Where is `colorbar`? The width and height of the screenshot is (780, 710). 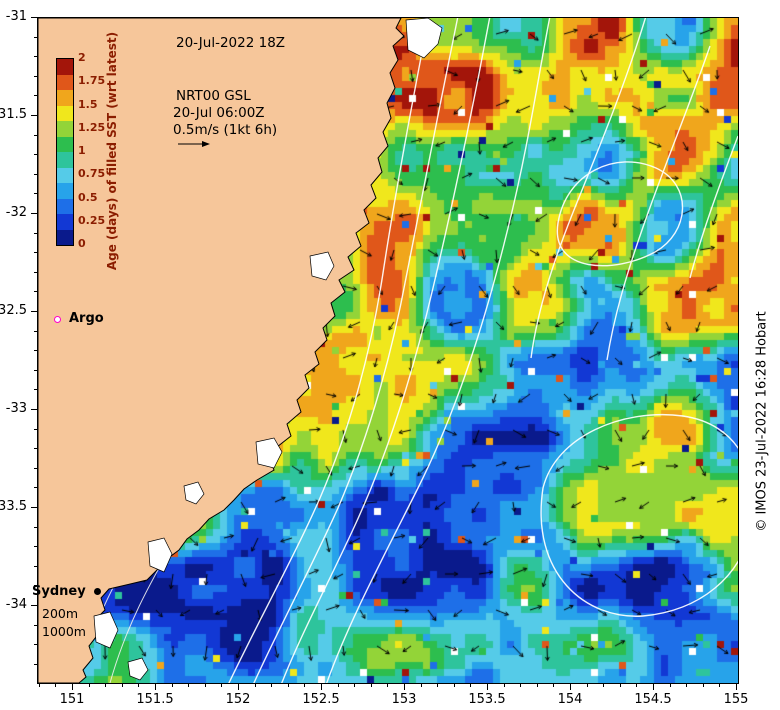 colorbar is located at coordinates (65, 152).